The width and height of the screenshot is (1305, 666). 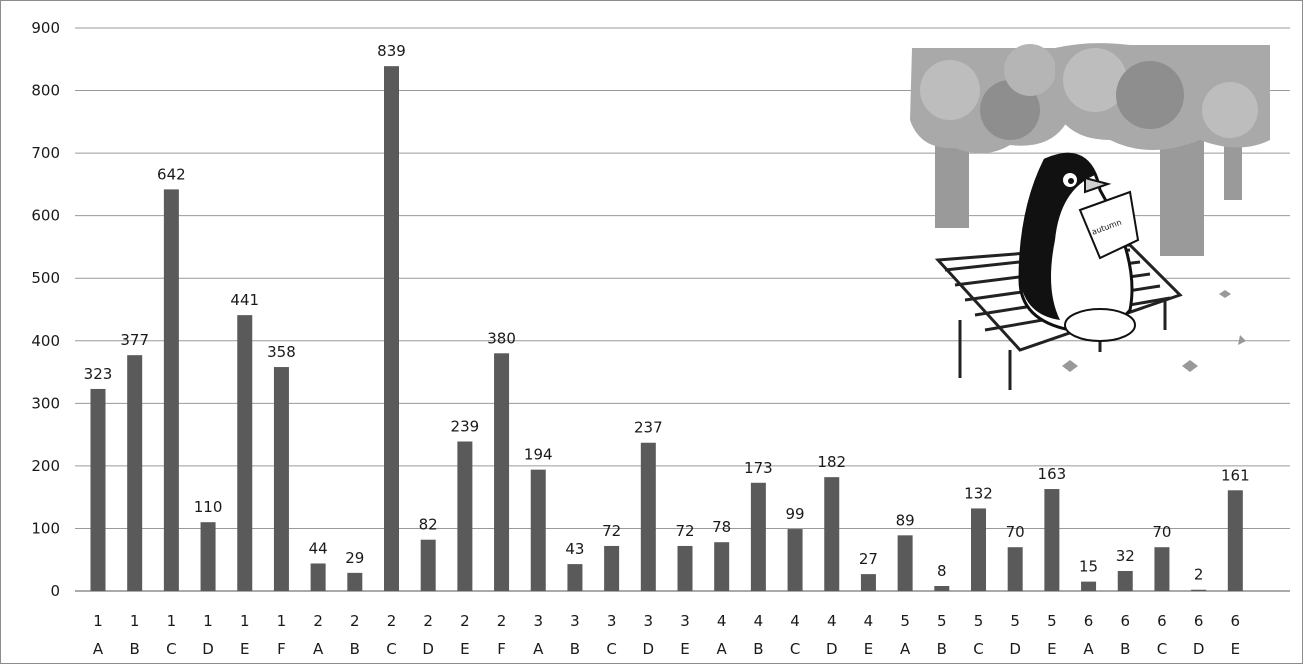 I want to click on y-tick-label: 800, so click(x=45, y=91).